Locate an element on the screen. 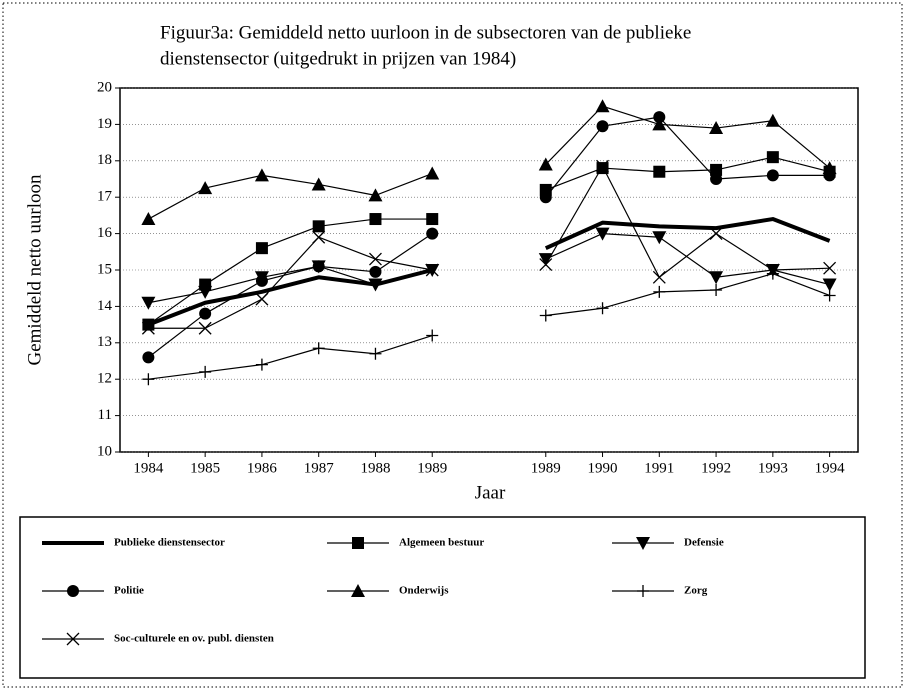 This screenshot has height=690, width=905. y-tick-label: 18 is located at coordinates (104, 160).